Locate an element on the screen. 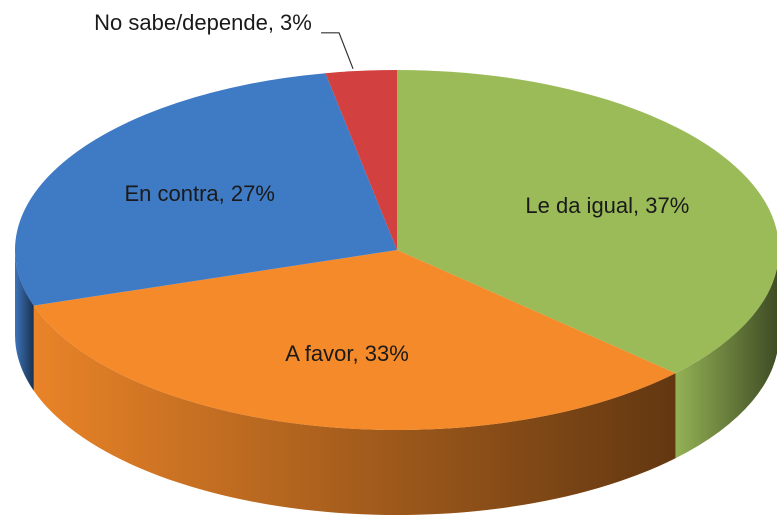 The width and height of the screenshot is (777, 519). data-label: Le da igual, 37% is located at coordinates (607, 205).